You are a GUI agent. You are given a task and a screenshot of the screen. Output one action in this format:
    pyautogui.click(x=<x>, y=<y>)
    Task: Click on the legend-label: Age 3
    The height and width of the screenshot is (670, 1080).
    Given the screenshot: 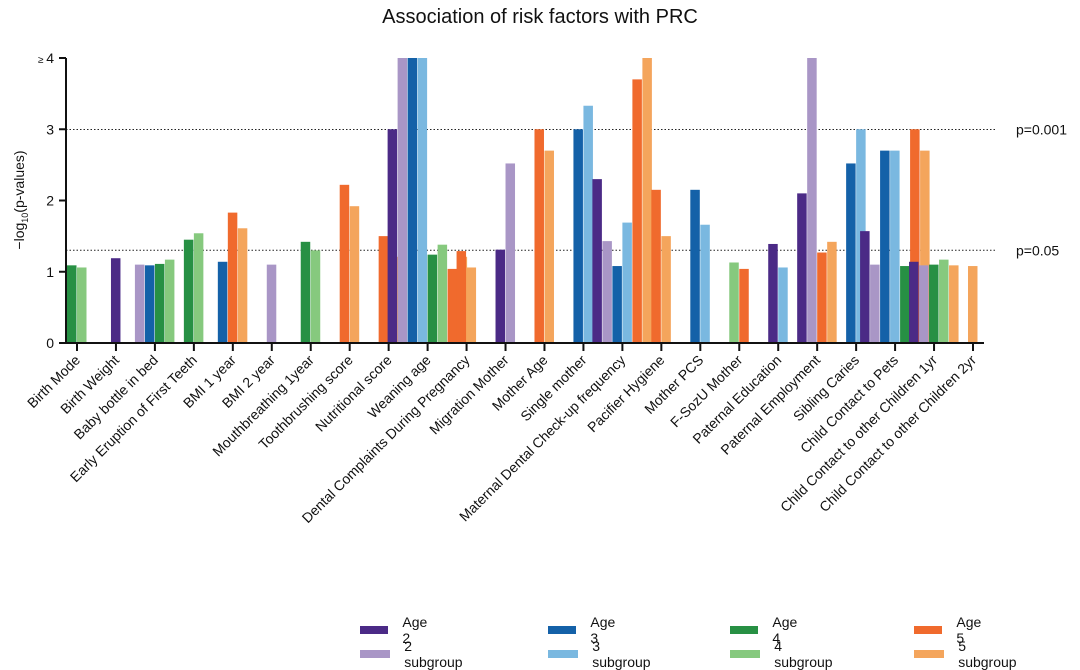 What is the action you would take?
    pyautogui.click(x=603, y=630)
    